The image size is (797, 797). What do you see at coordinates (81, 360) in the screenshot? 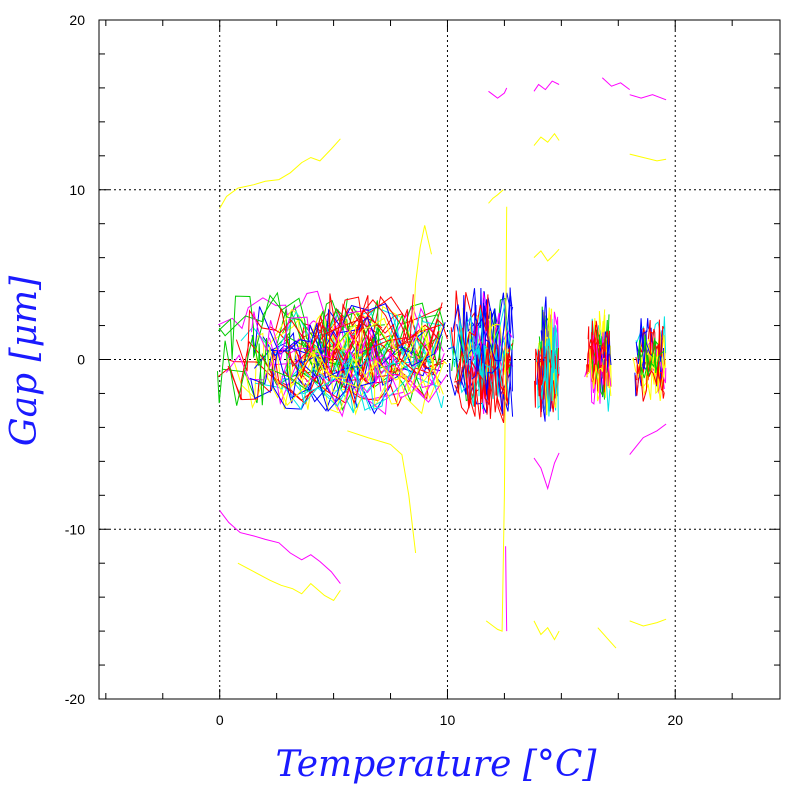
I see `y-tick-label: 0` at bounding box center [81, 360].